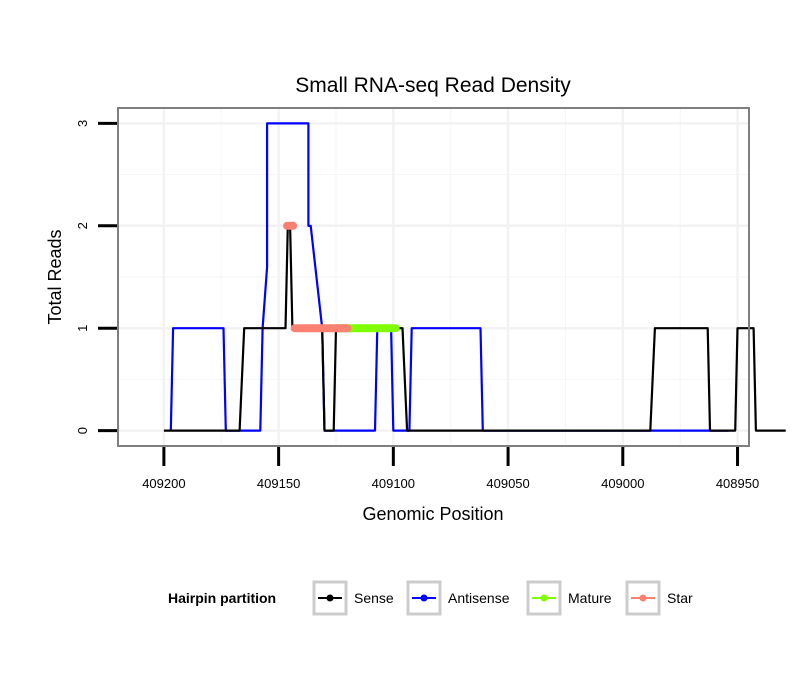 This screenshot has width=810, height=690. Describe the element at coordinates (82, 123) in the screenshot. I see `y-tick-label: 3` at that location.